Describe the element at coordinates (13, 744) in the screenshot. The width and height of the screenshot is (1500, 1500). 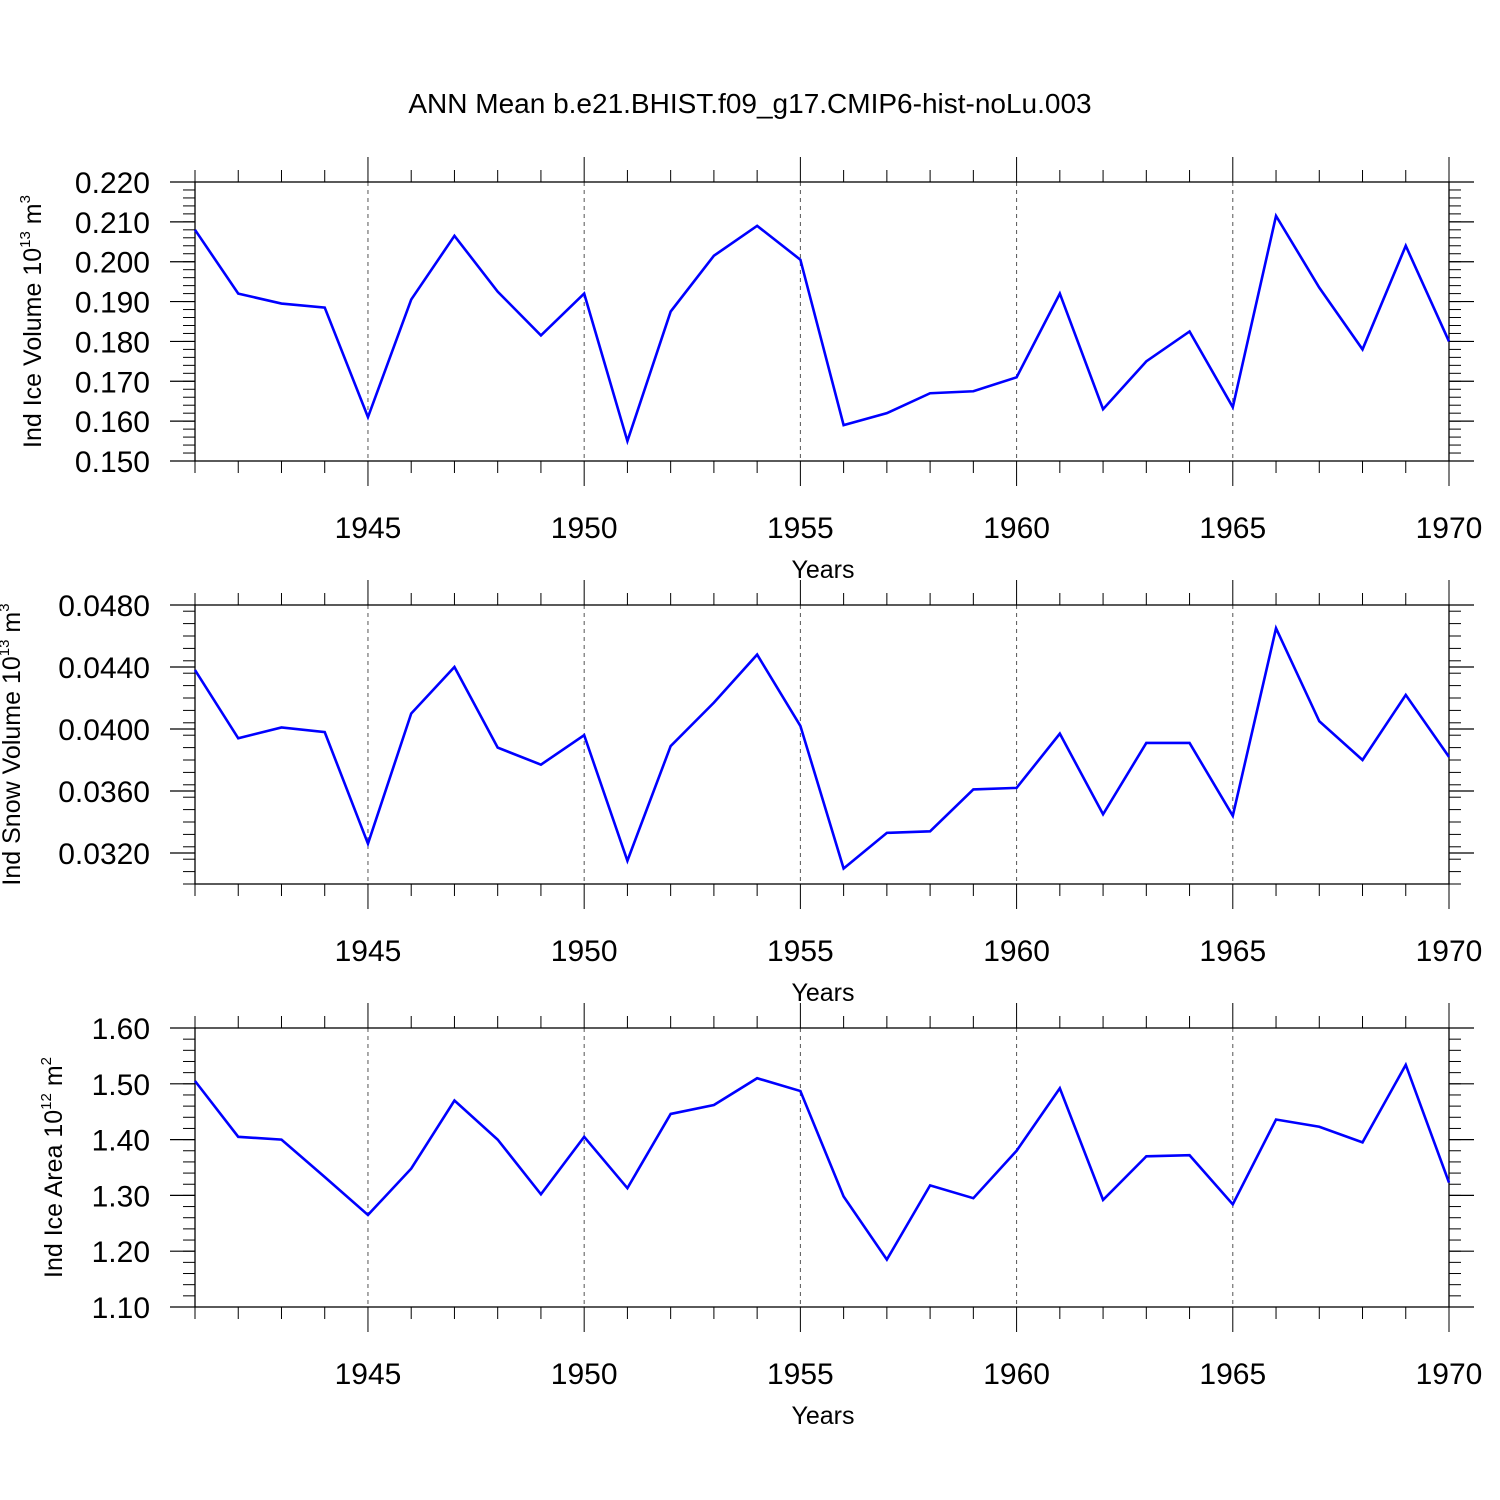
I see `y-axis-label: Ind Snow Volume 1013 m3` at that location.